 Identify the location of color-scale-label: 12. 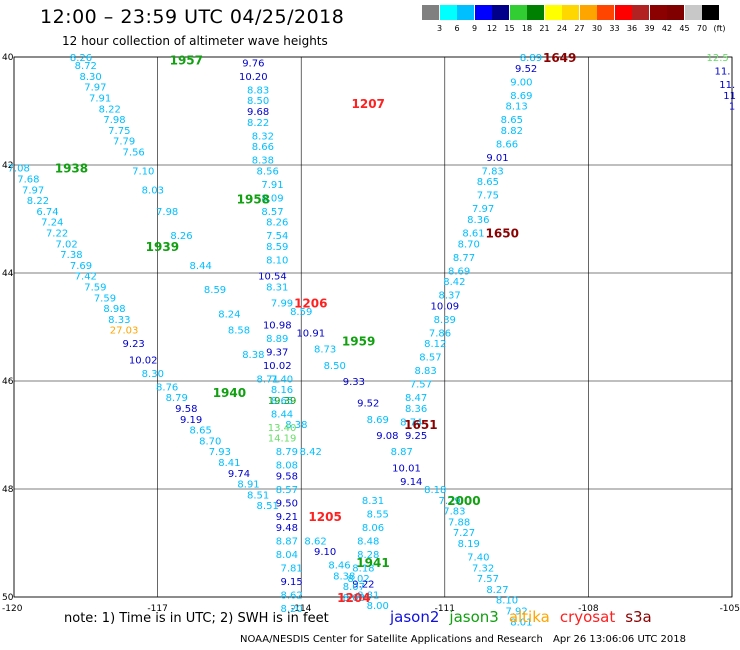
(492, 28).